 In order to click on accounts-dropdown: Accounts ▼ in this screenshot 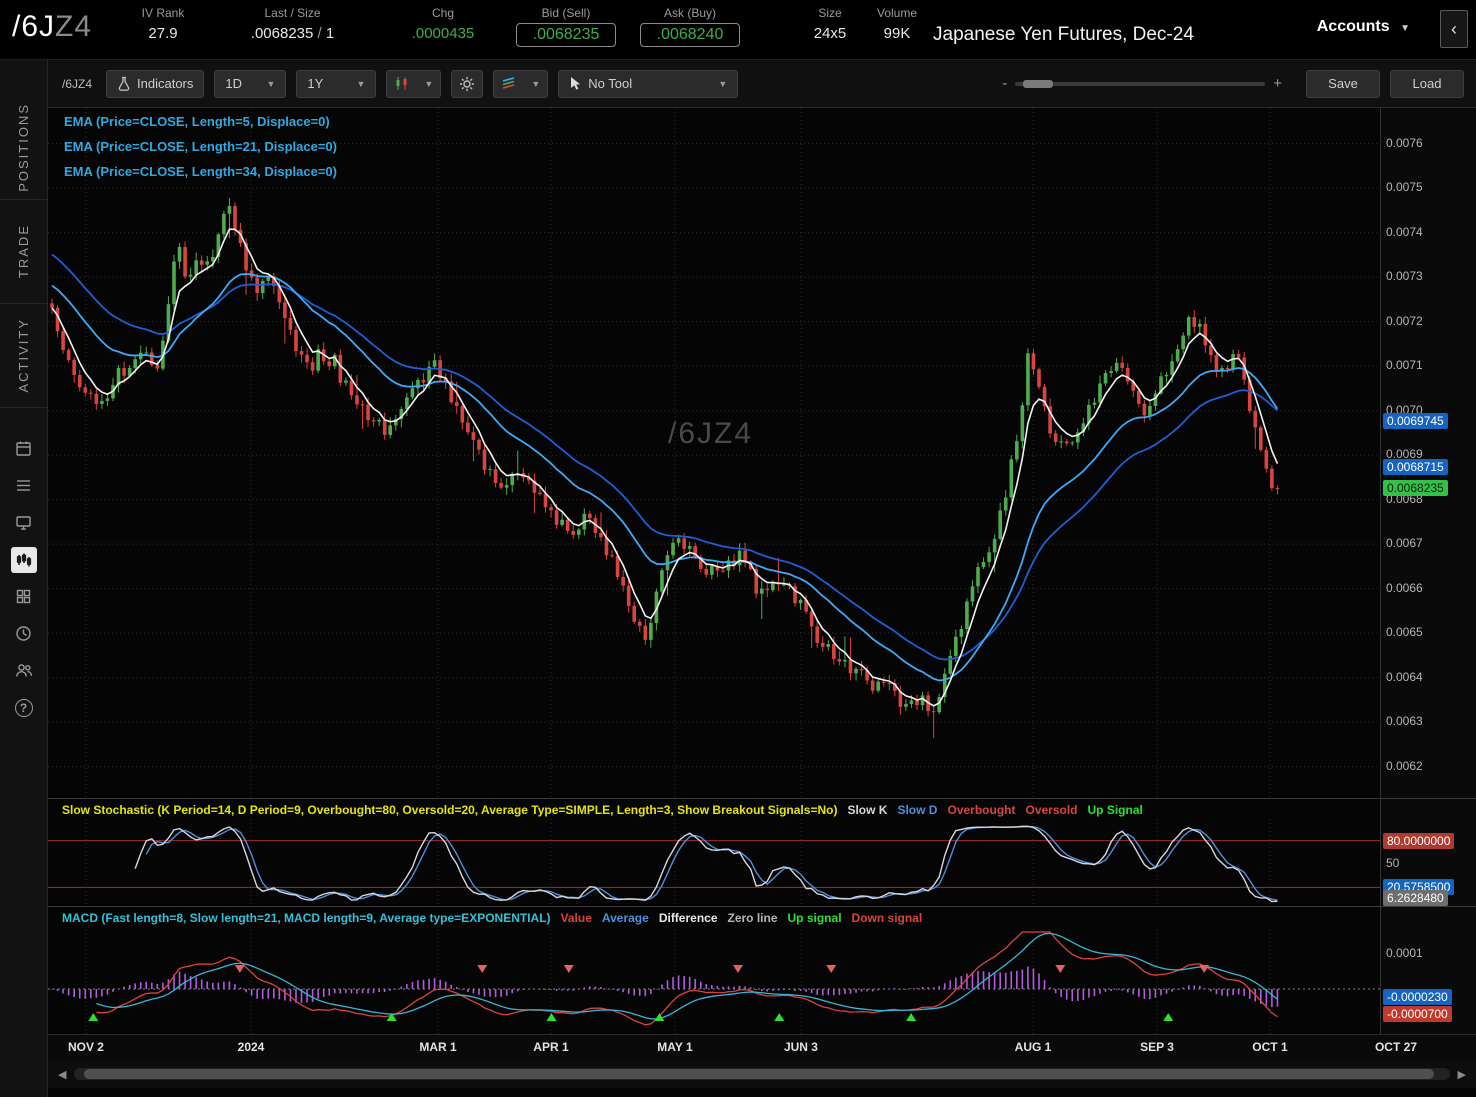, I will do `click(1363, 27)`.